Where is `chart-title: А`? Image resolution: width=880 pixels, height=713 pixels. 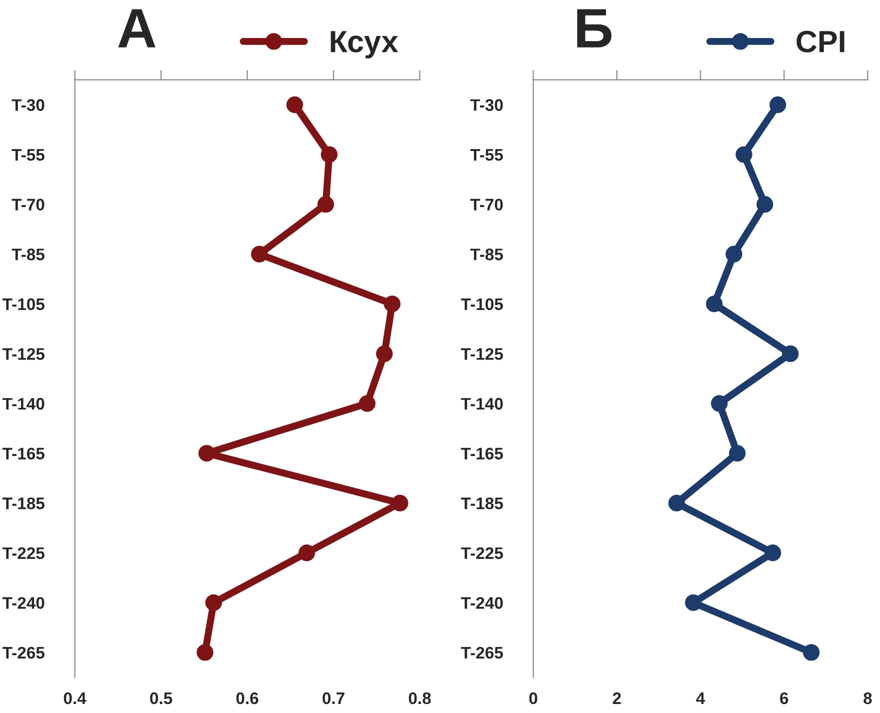 chart-title: А is located at coordinates (137, 28).